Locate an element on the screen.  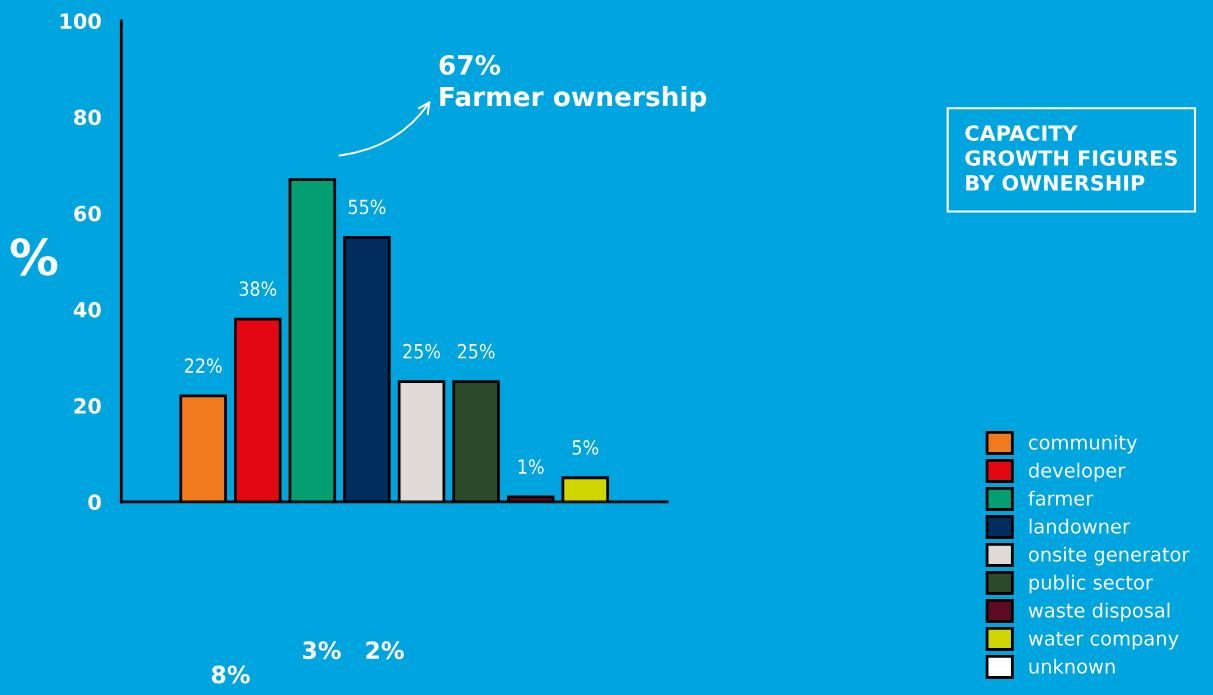
legend-label: water company is located at coordinates (1103, 640).